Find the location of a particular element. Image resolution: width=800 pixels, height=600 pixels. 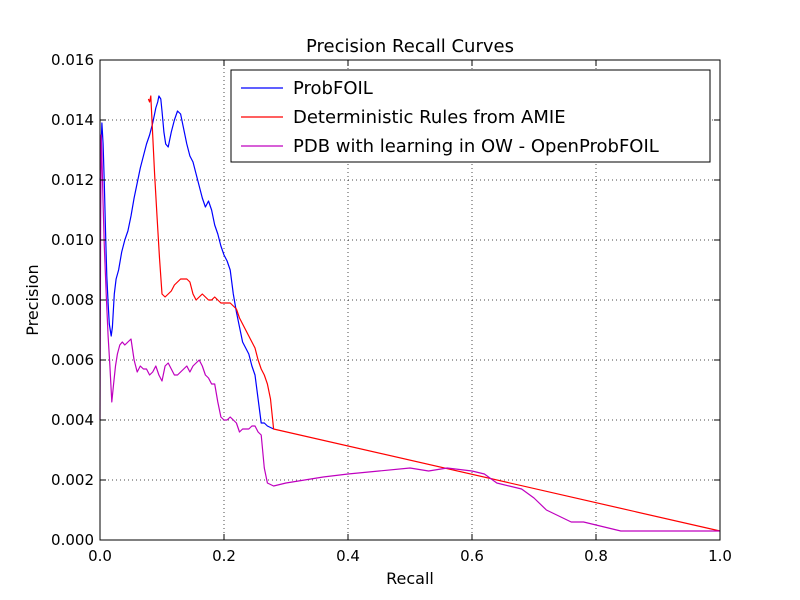

y-tick-label: 0.006 is located at coordinates (72, 360).